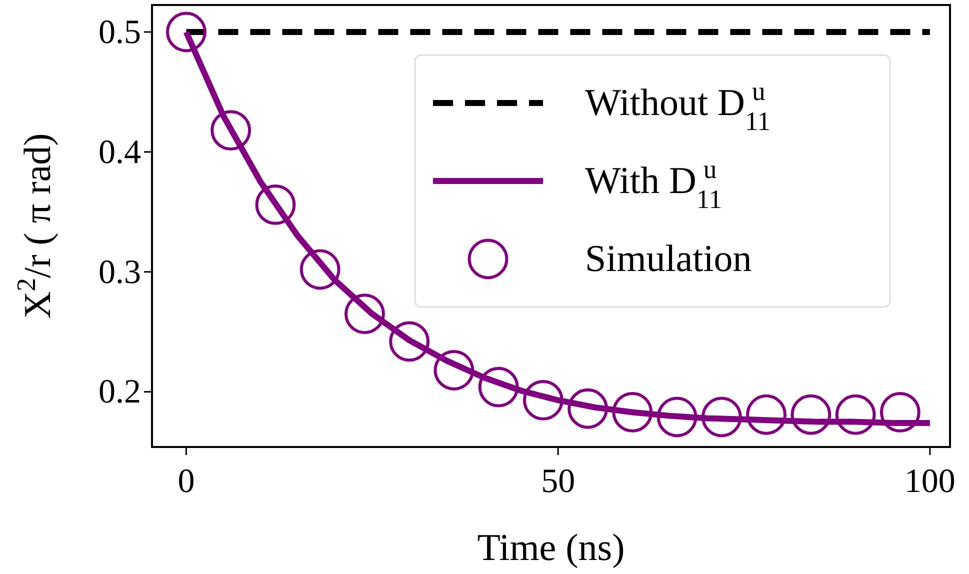 The width and height of the screenshot is (969, 574). Describe the element at coordinates (119, 152) in the screenshot. I see `y-tick-label: 0.4` at that location.